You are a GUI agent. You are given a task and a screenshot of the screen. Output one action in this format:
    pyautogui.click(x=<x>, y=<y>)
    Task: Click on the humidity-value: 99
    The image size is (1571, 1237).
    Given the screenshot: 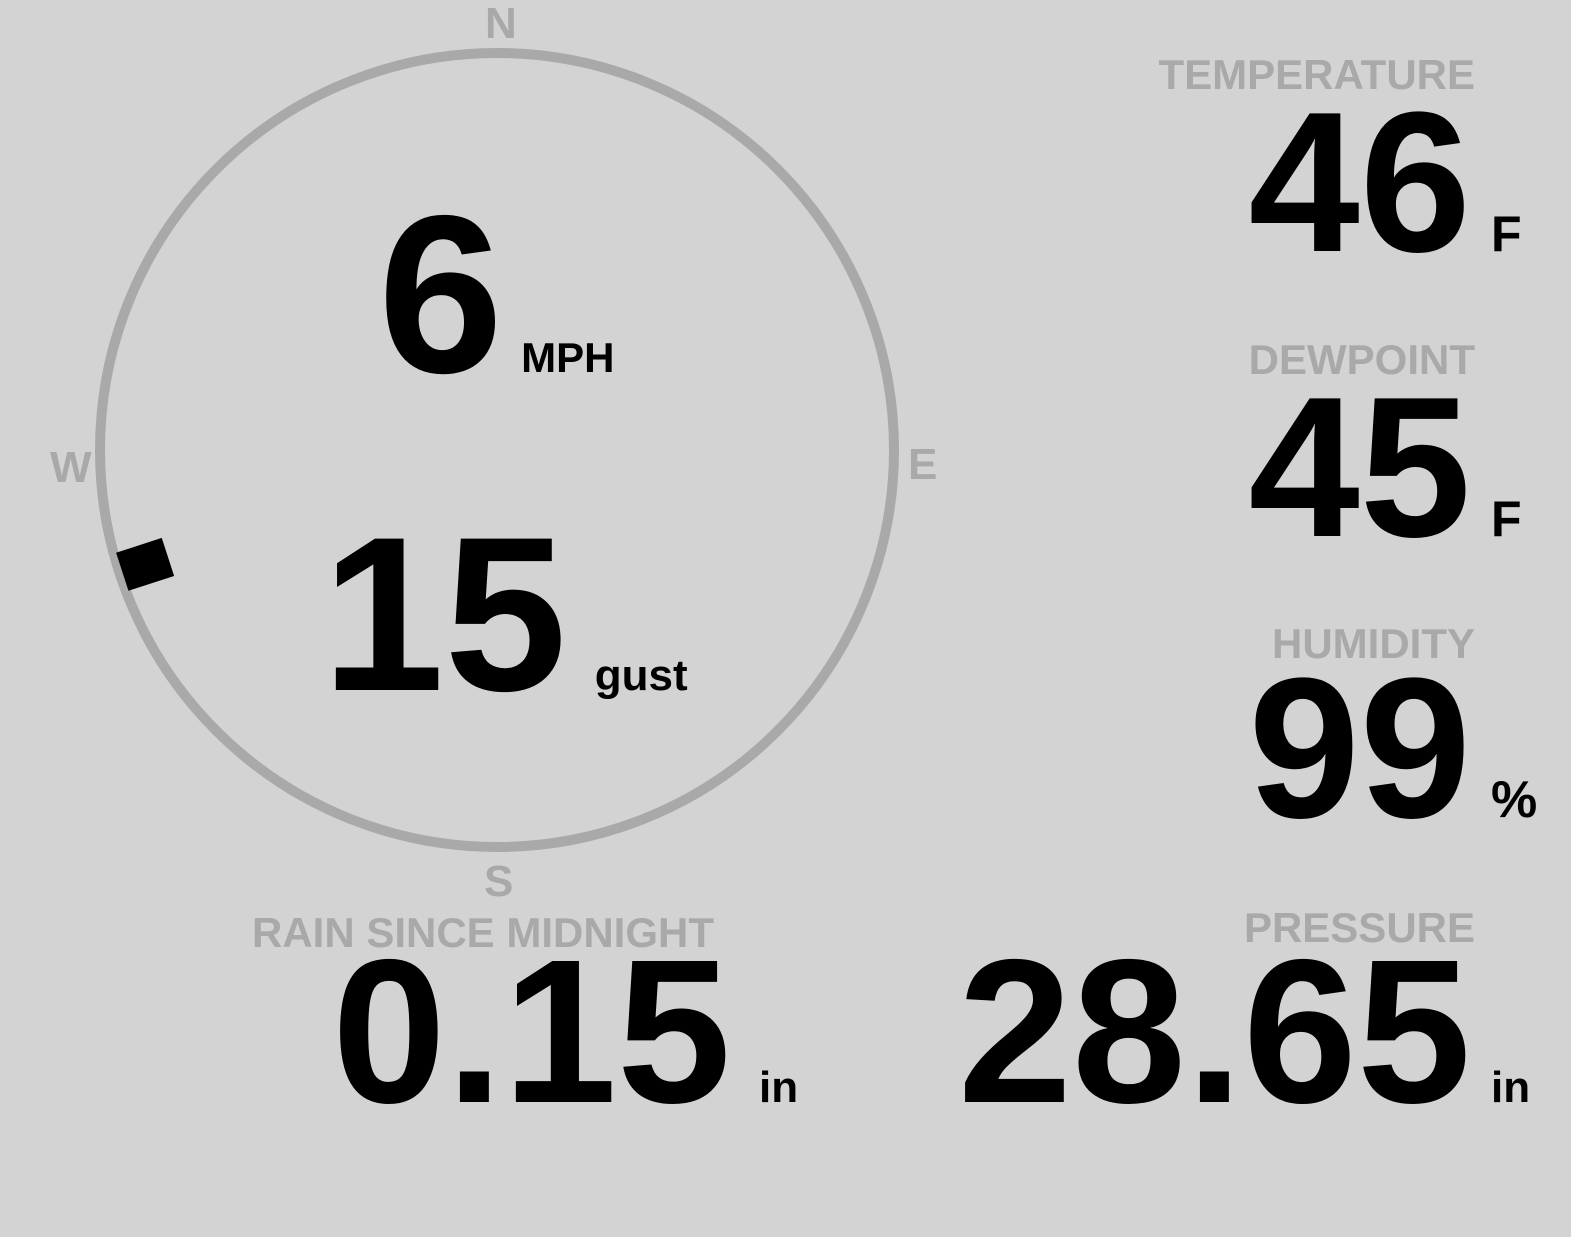 What is the action you would take?
    pyautogui.click(x=1359, y=748)
    